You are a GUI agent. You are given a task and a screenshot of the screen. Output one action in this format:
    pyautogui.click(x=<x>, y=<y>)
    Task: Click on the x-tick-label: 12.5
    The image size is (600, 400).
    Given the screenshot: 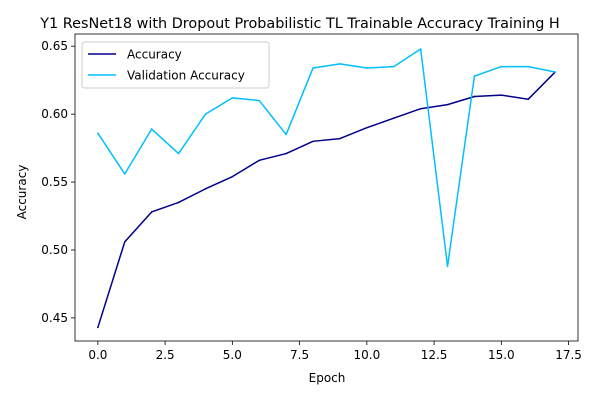 What is the action you would take?
    pyautogui.click(x=434, y=355)
    